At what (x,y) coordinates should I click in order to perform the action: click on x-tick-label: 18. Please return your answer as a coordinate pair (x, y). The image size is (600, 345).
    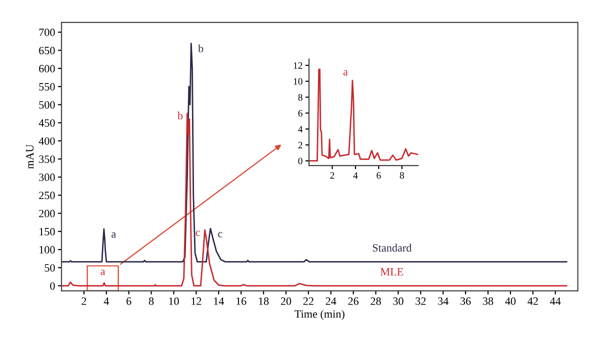
    Looking at the image, I should click on (263, 301).